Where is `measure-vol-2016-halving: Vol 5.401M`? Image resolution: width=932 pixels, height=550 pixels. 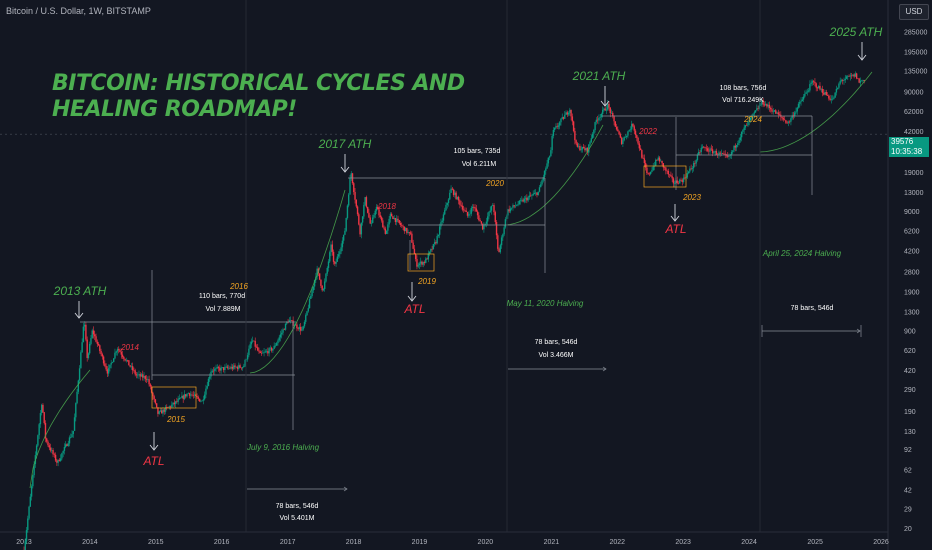 measure-vol-2016-halving: Vol 5.401M is located at coordinates (296, 518).